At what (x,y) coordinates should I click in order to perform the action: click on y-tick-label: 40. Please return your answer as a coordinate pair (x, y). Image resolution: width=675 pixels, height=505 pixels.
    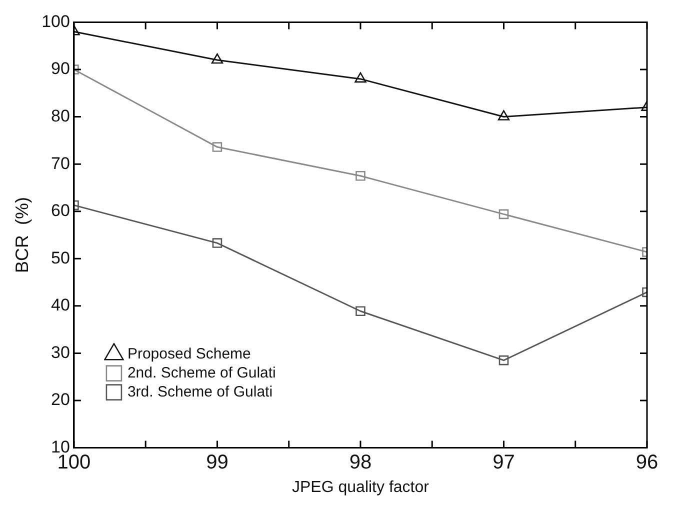
    Looking at the image, I should click on (60, 305).